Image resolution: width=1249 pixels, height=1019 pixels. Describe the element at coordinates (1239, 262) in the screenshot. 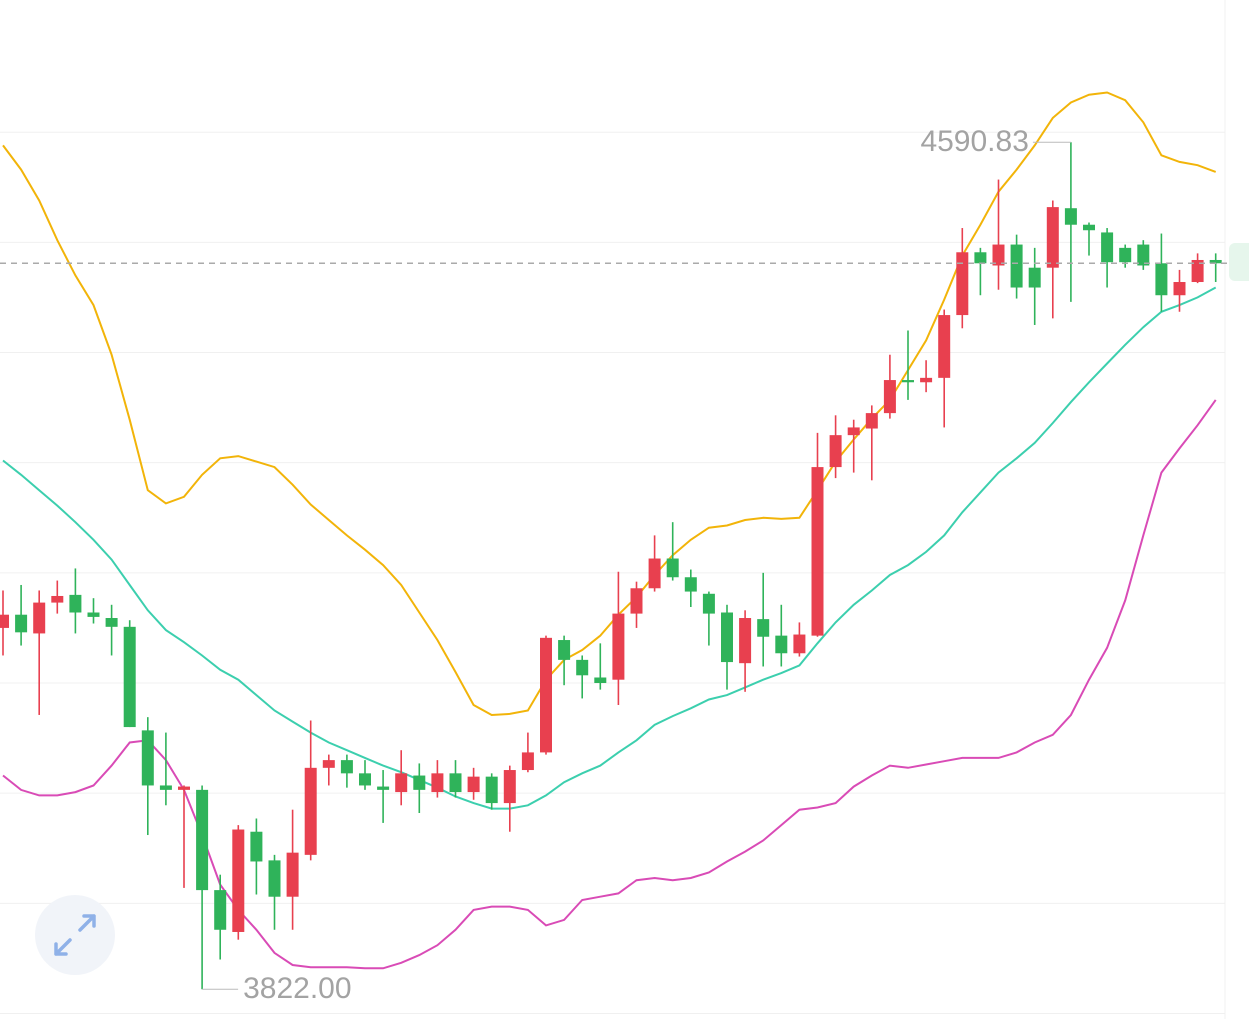

I see `price-tag` at that location.